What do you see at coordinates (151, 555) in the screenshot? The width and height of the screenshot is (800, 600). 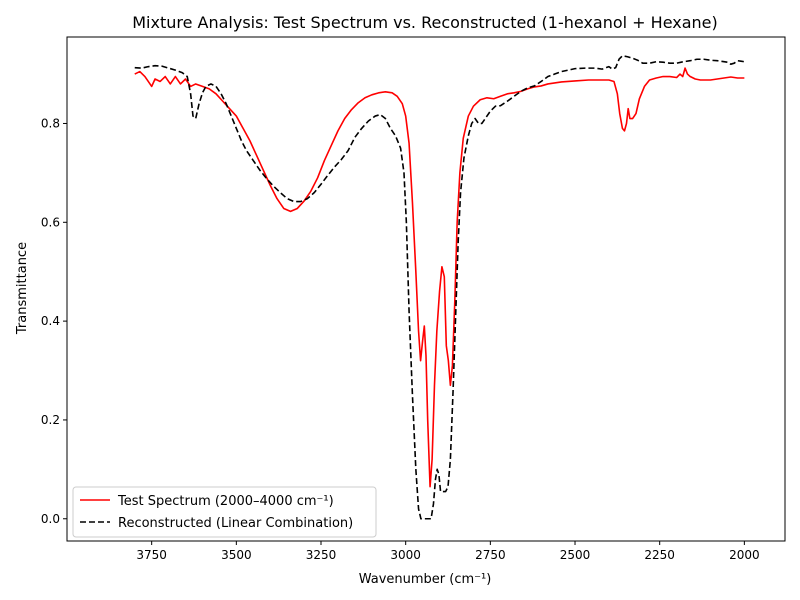 I see `x-tick-label: 3750` at bounding box center [151, 555].